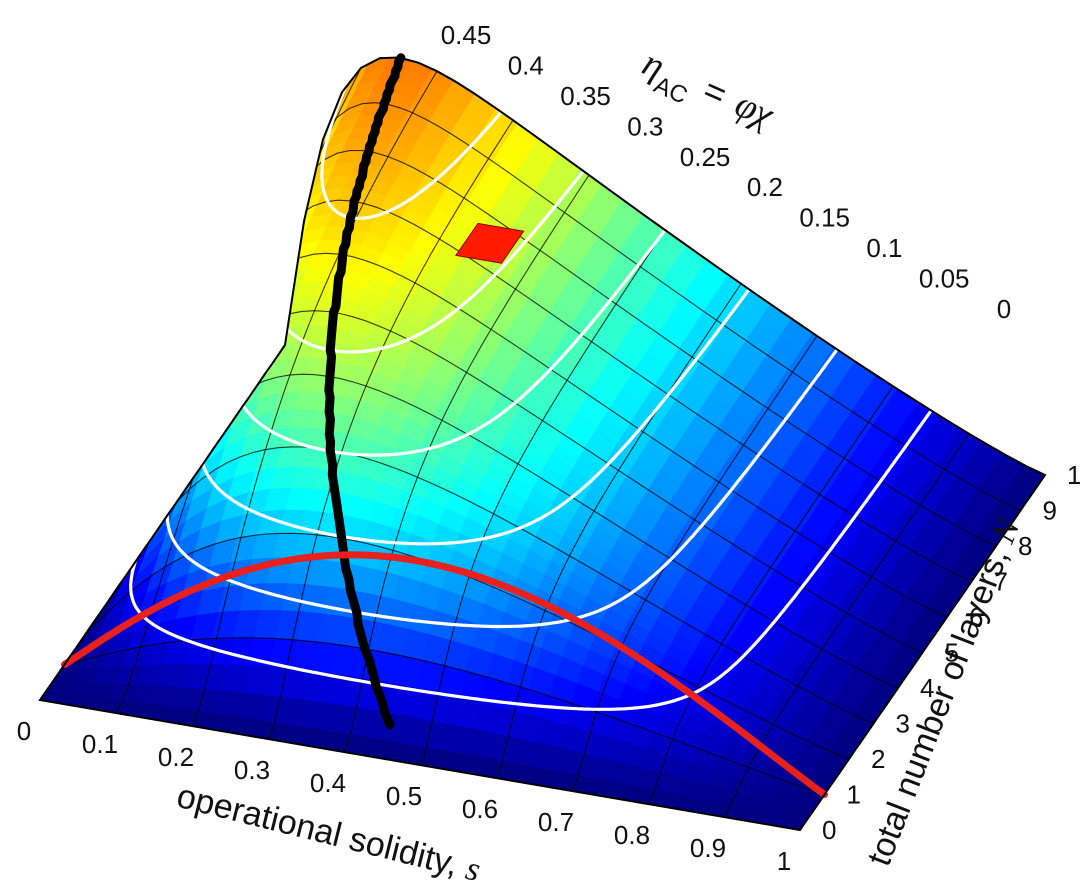 Image resolution: width=1080 pixels, height=892 pixels. Describe the element at coordinates (645, 126) in the screenshot. I see `z-tick-label: 0.3` at that location.